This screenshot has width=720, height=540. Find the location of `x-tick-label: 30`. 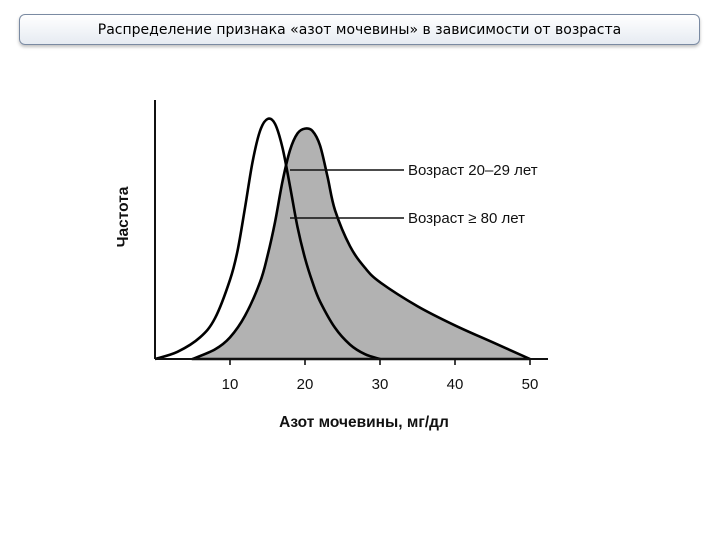

x-tick-label: 30 is located at coordinates (380, 384).